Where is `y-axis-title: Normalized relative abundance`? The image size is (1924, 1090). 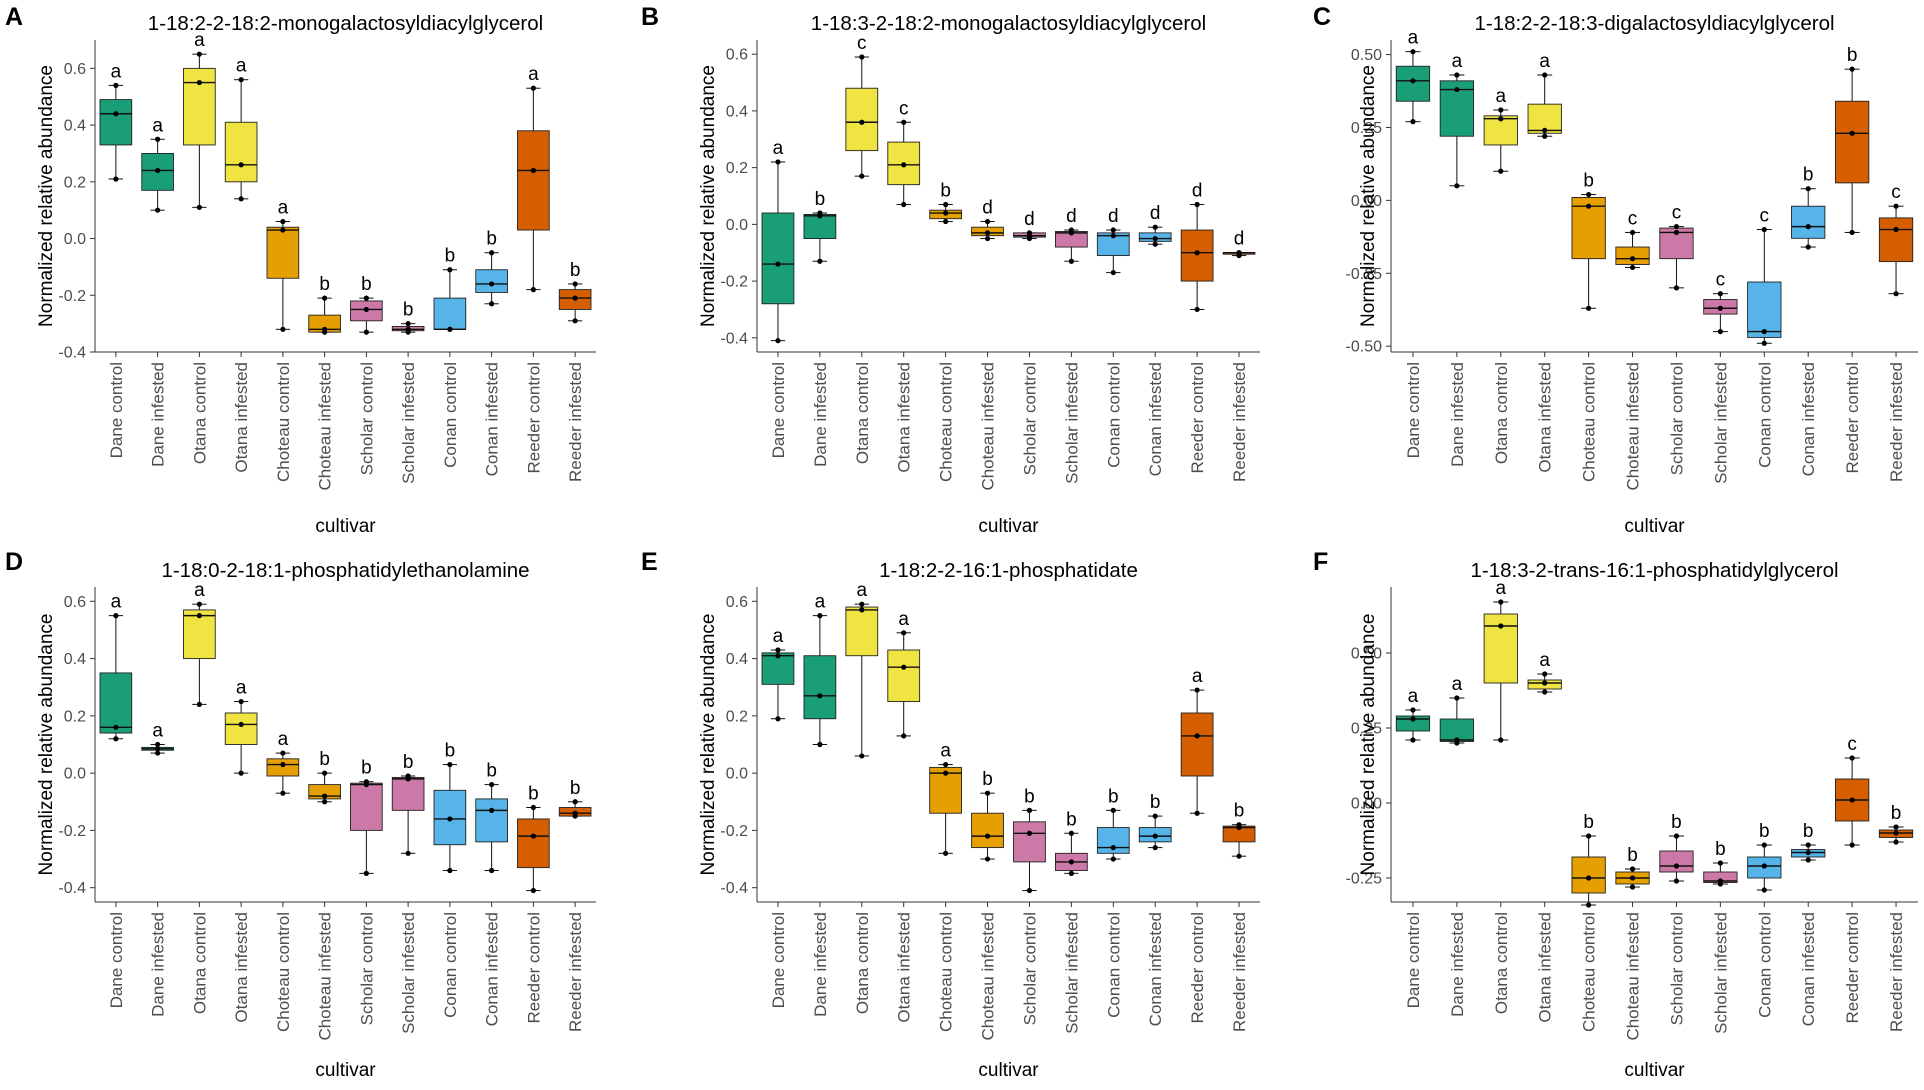 y-axis-title: Normalized relative abundance is located at coordinates (46, 745).